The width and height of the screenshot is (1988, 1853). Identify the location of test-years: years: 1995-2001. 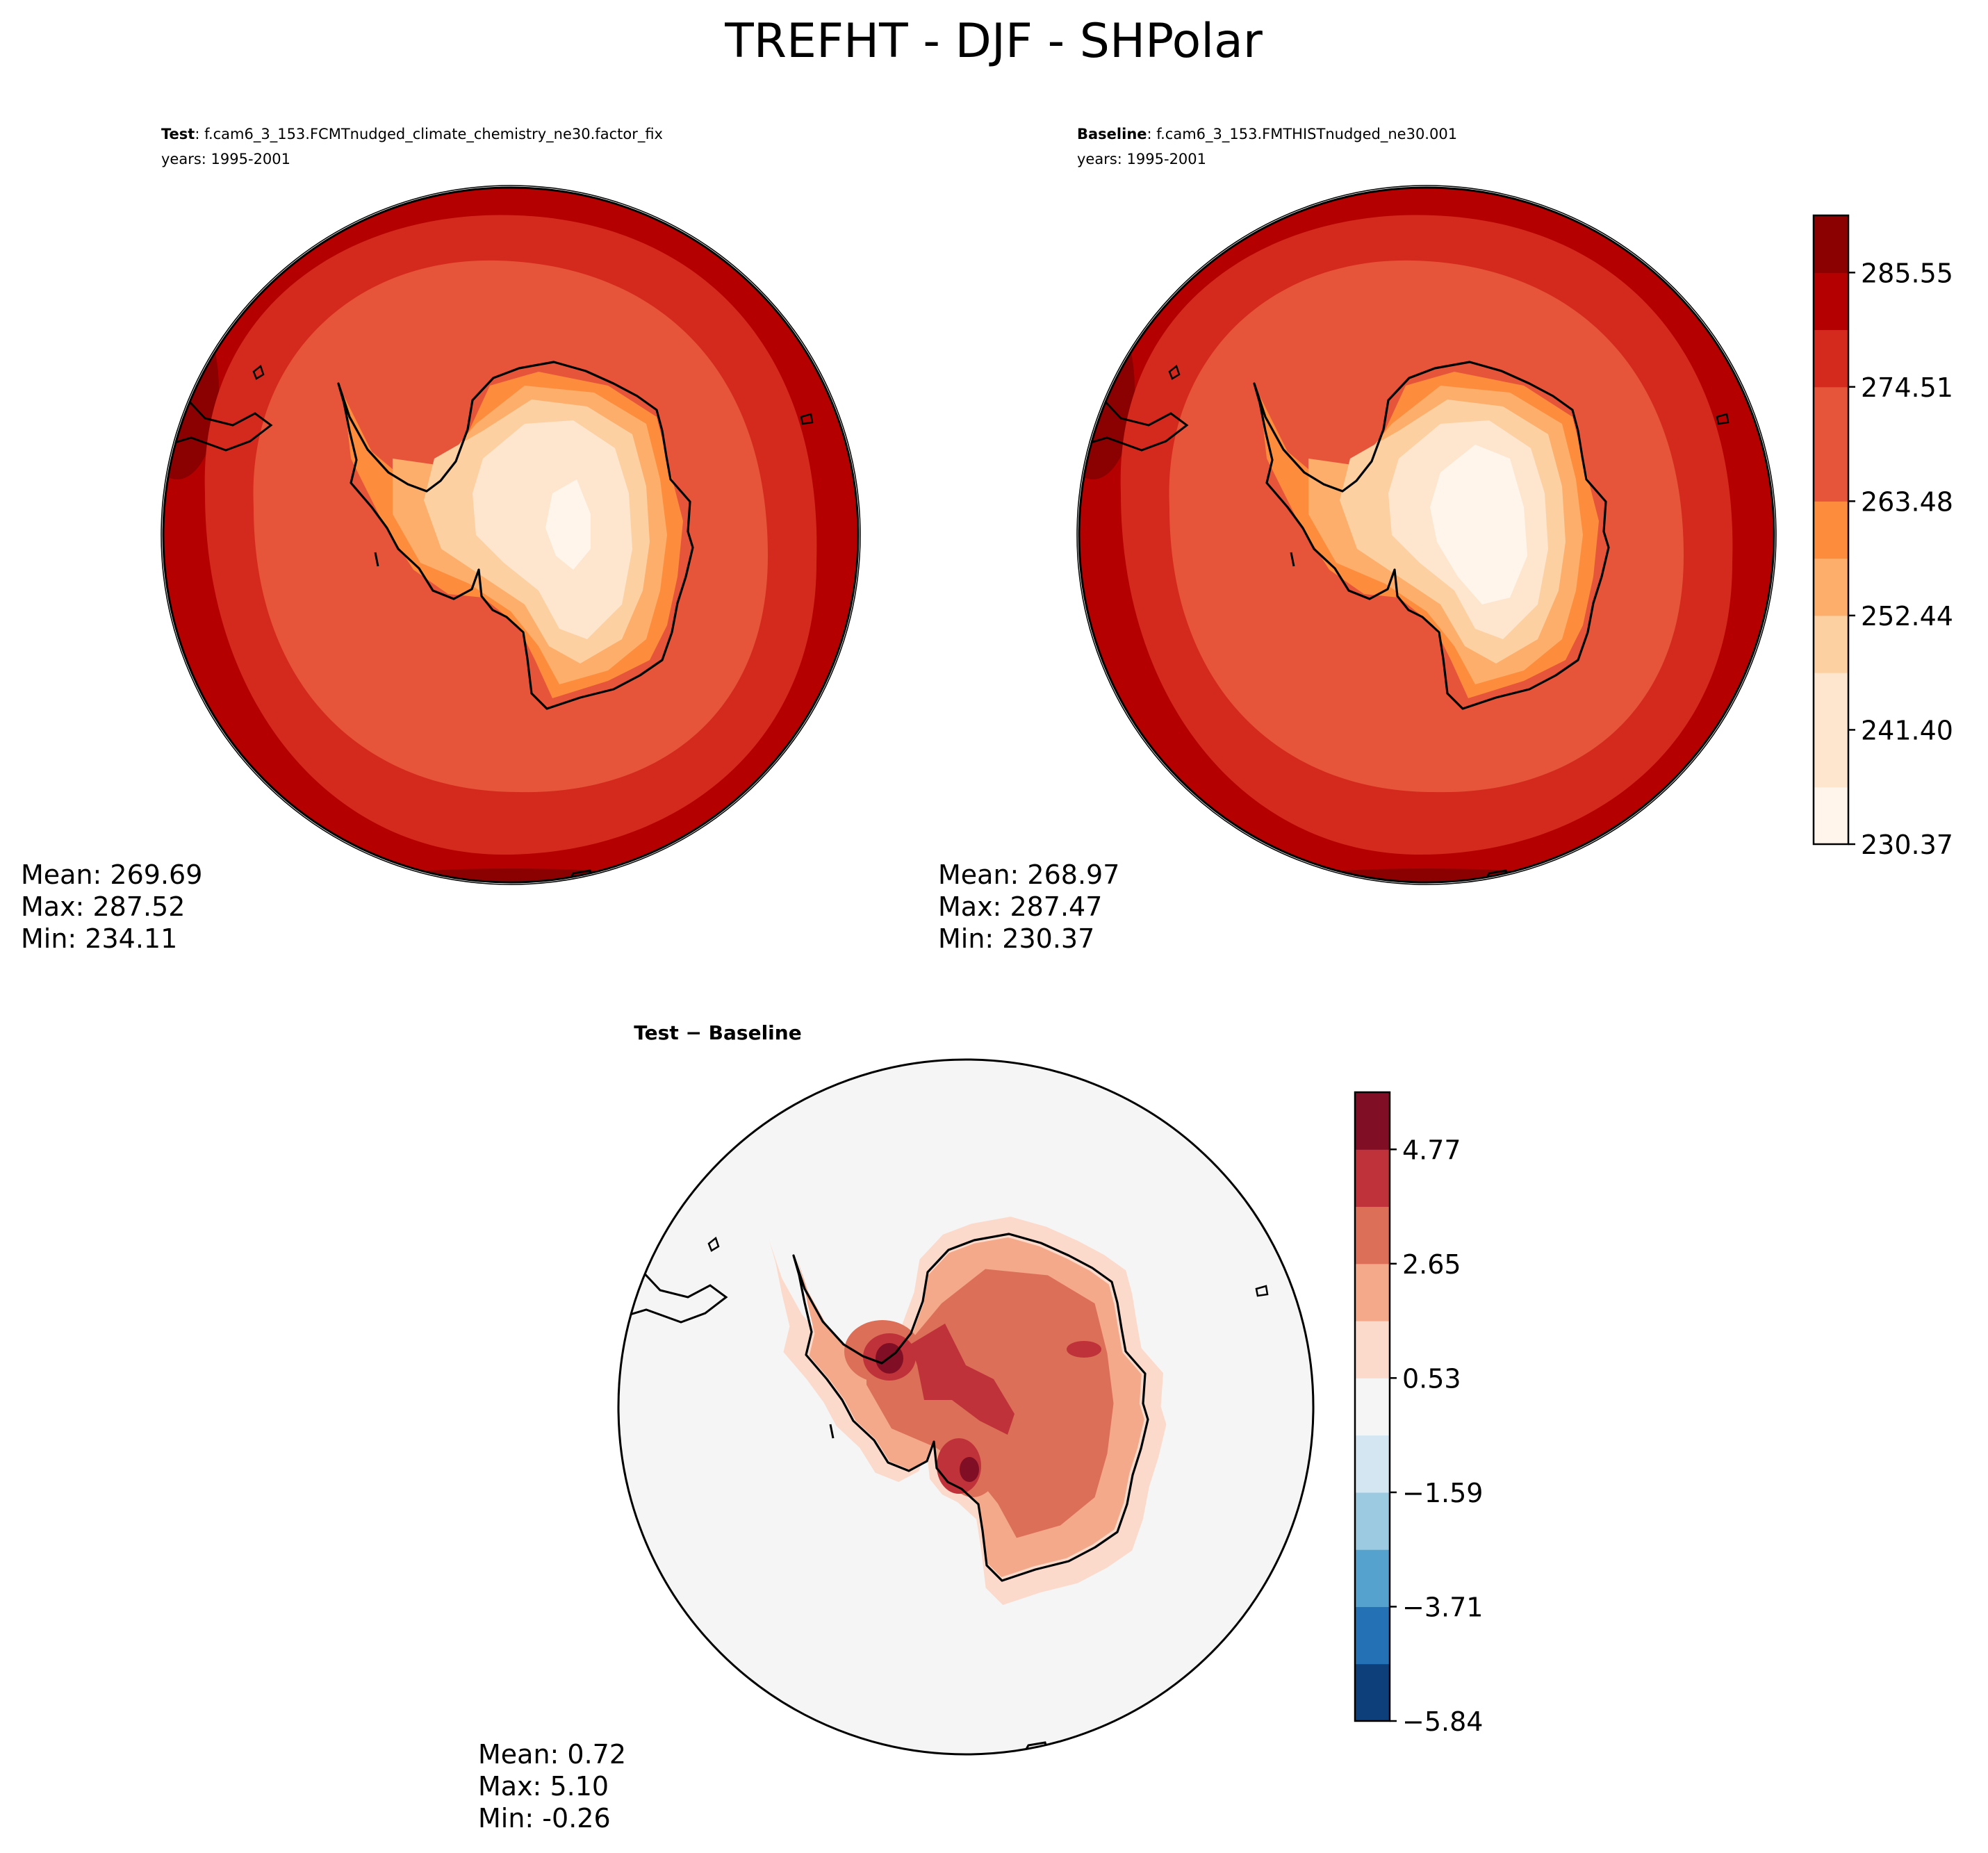
(225, 159).